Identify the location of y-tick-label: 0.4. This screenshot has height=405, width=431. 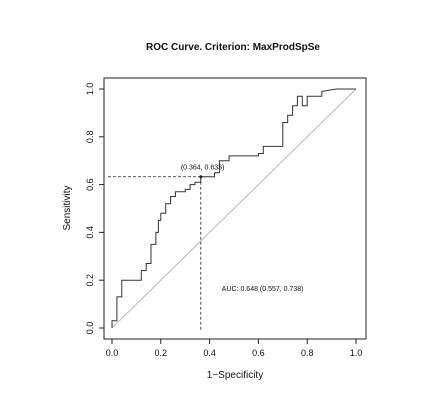
(90, 232).